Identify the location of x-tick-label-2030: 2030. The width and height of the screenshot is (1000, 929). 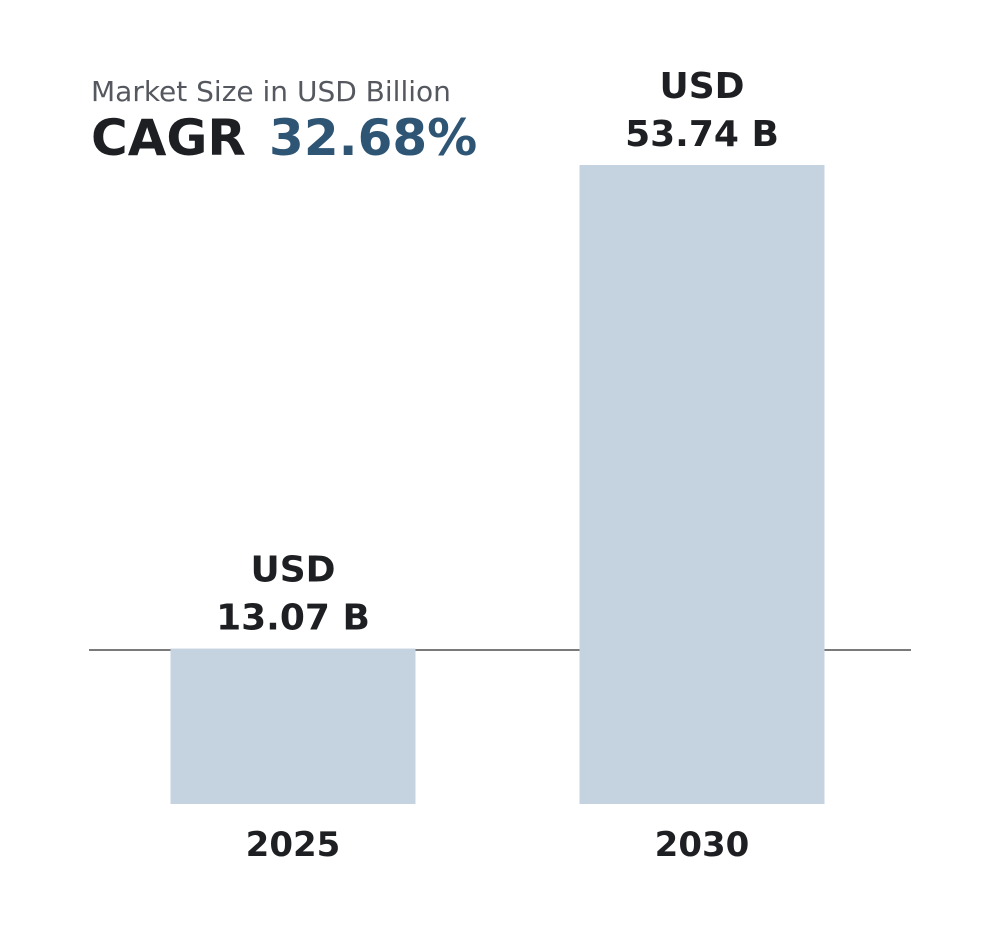
(702, 845).